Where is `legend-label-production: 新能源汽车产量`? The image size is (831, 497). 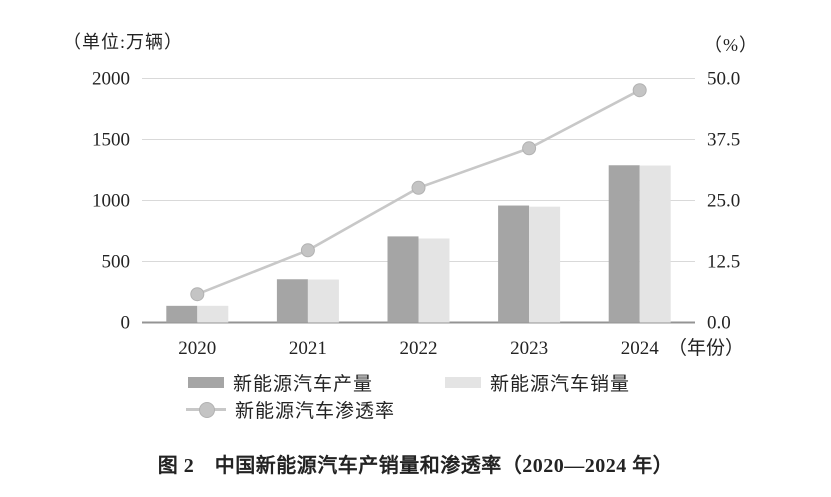 legend-label-production: 新能源汽车产量 is located at coordinates (303, 384).